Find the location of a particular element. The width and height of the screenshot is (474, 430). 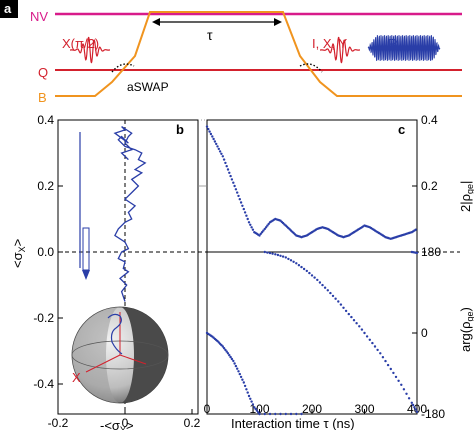

panel-c-bottom-label: arg(ρge) is located at coordinates (466, 329).